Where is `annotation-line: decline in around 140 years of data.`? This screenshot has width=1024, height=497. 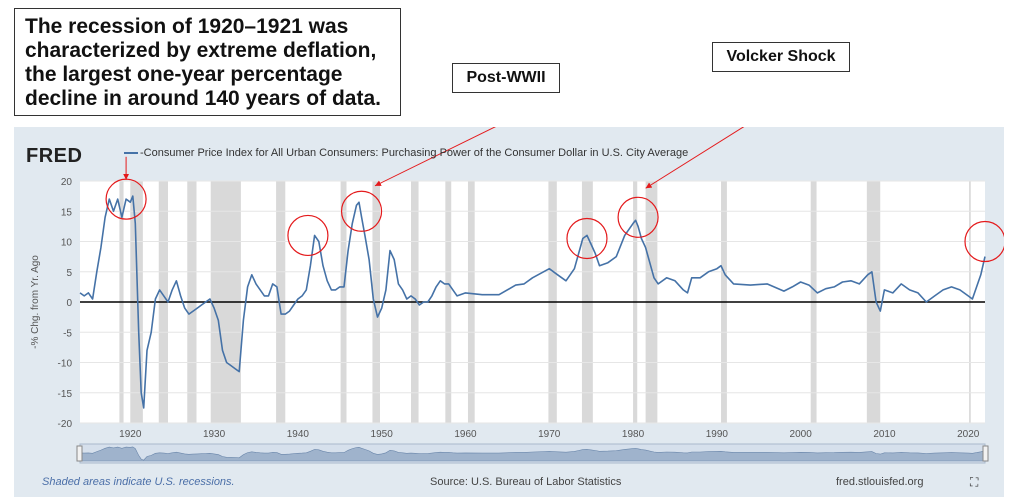 annotation-line: decline in around 140 years of data. is located at coordinates (203, 98).